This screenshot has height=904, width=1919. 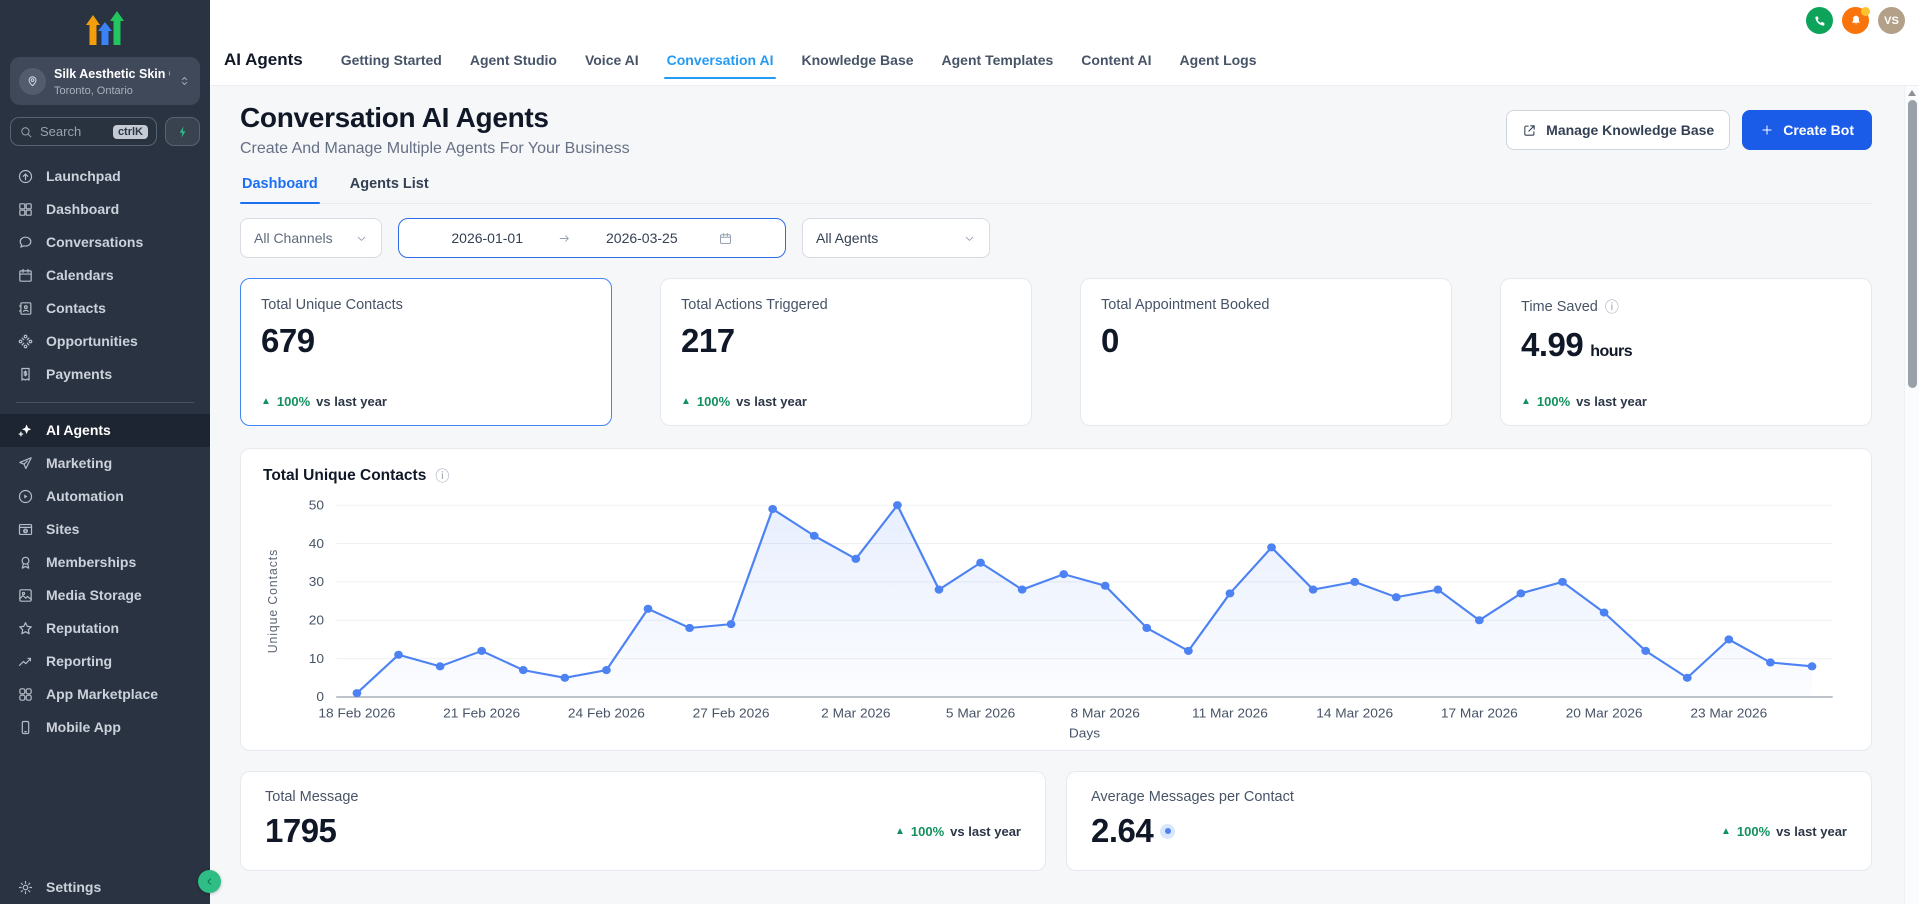 What do you see at coordinates (356, 713) in the screenshot?
I see `svg-text: 18 Feb 2026` at bounding box center [356, 713].